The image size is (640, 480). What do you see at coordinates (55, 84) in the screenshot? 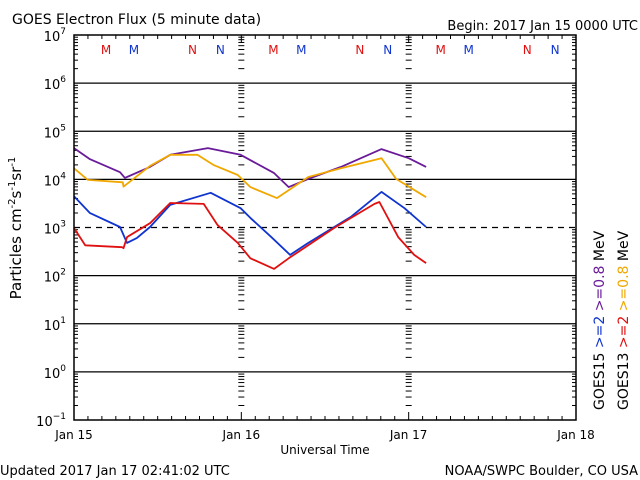
I see `y-tick-label: 10⁶` at bounding box center [55, 84].